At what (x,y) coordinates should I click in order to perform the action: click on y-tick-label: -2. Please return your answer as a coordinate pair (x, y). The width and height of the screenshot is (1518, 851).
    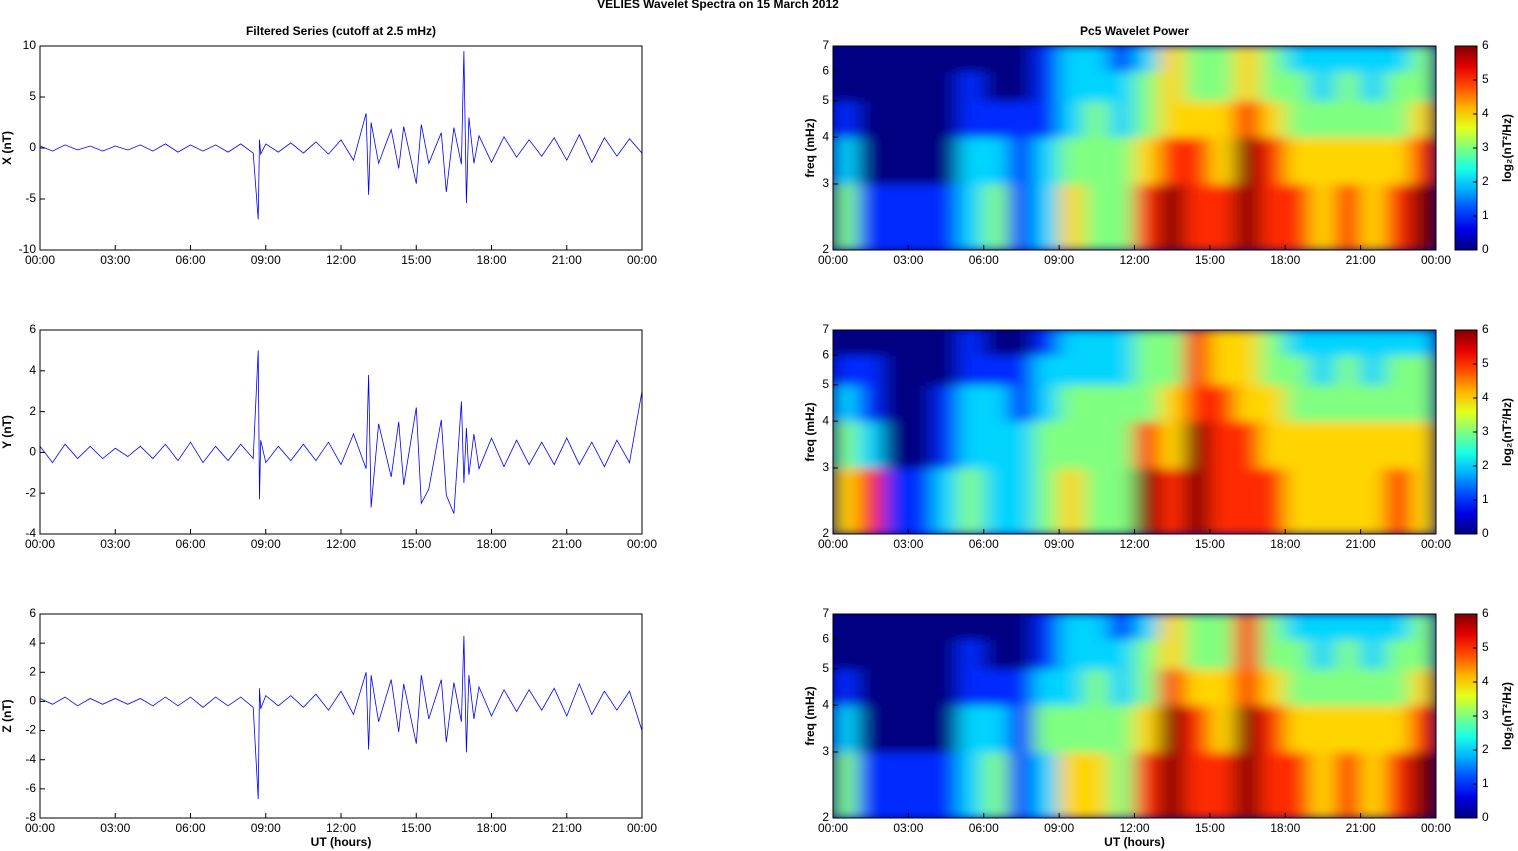
    Looking at the image, I should click on (30, 492).